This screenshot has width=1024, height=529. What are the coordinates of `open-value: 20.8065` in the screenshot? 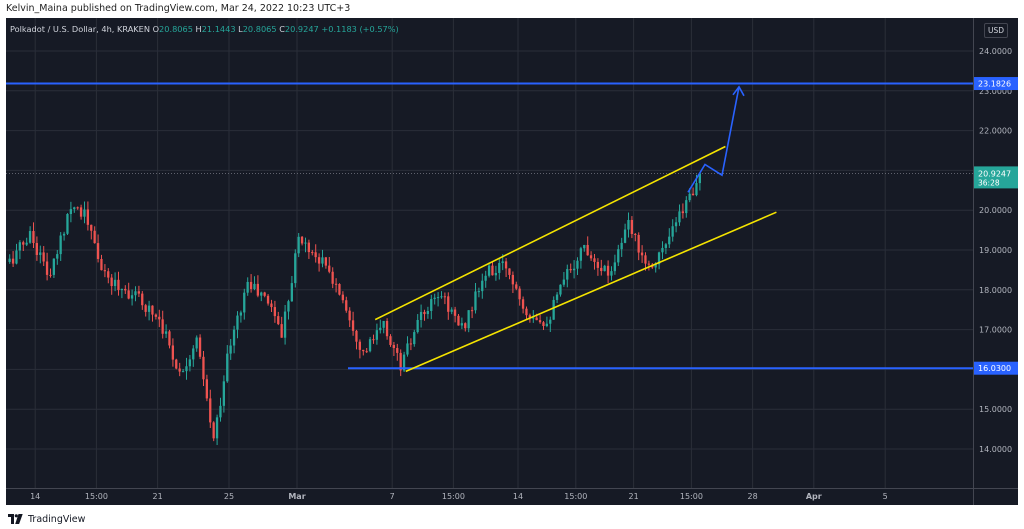 It's located at (176, 29).